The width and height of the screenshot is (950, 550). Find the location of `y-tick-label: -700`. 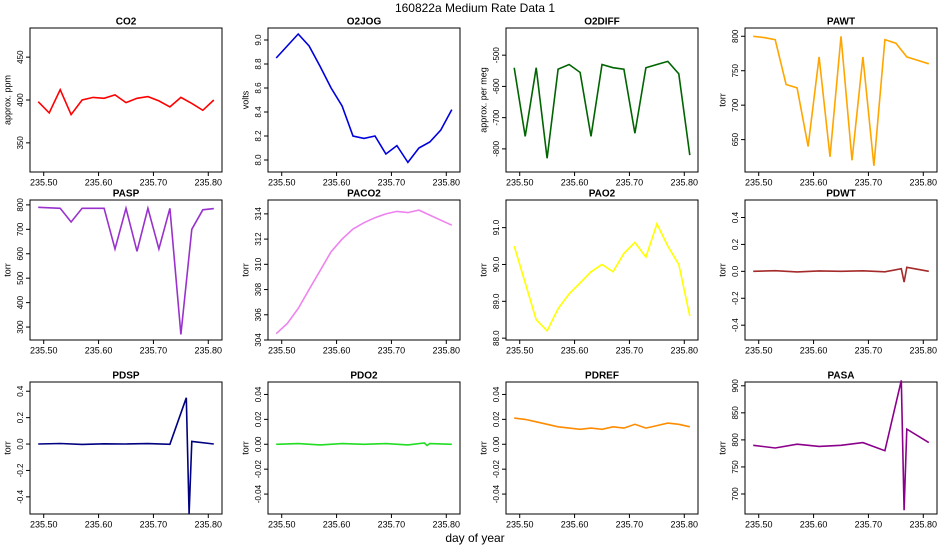

y-tick-label: -700 is located at coordinates (496, 117).